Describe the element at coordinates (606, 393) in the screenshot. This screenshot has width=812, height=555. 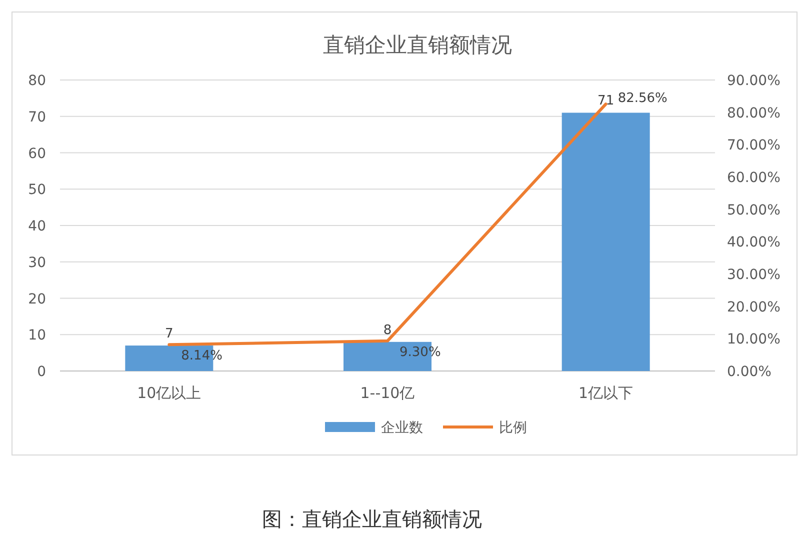
I see `x-tick-label: 1亿以下` at that location.